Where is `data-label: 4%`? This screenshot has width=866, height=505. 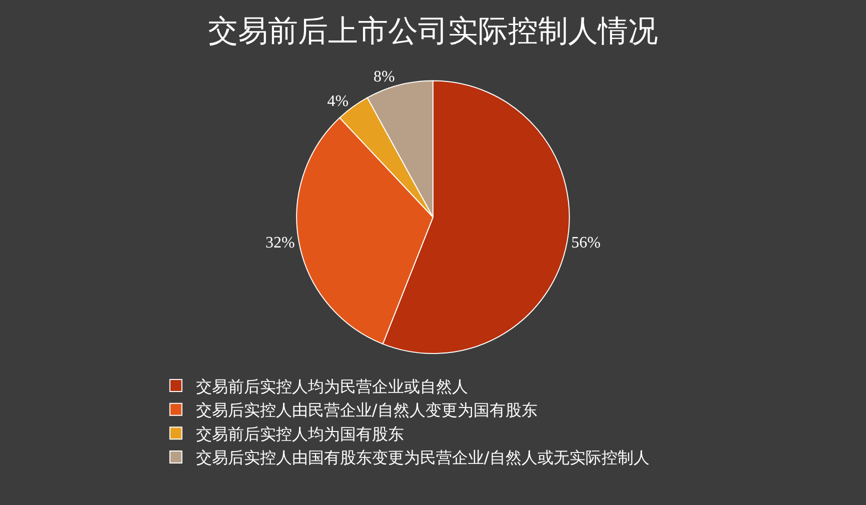
data-label: 4% is located at coordinates (338, 101).